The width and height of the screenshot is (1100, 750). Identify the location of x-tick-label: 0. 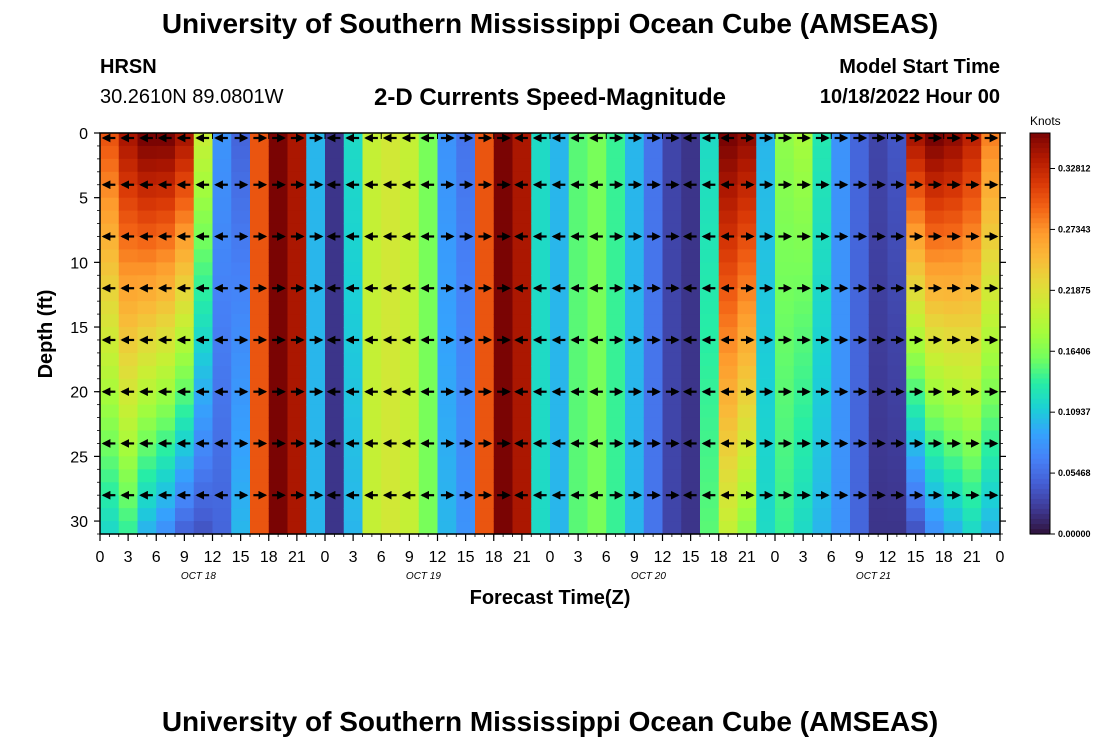
(550, 557).